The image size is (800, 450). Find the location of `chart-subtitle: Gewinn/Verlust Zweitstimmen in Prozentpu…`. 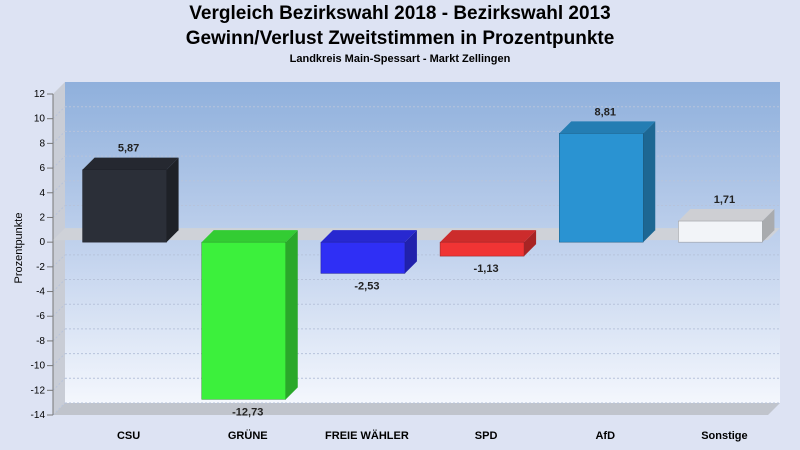

chart-subtitle: Gewinn/Verlust Zweitstimmen in Prozentpu… is located at coordinates (400, 38).